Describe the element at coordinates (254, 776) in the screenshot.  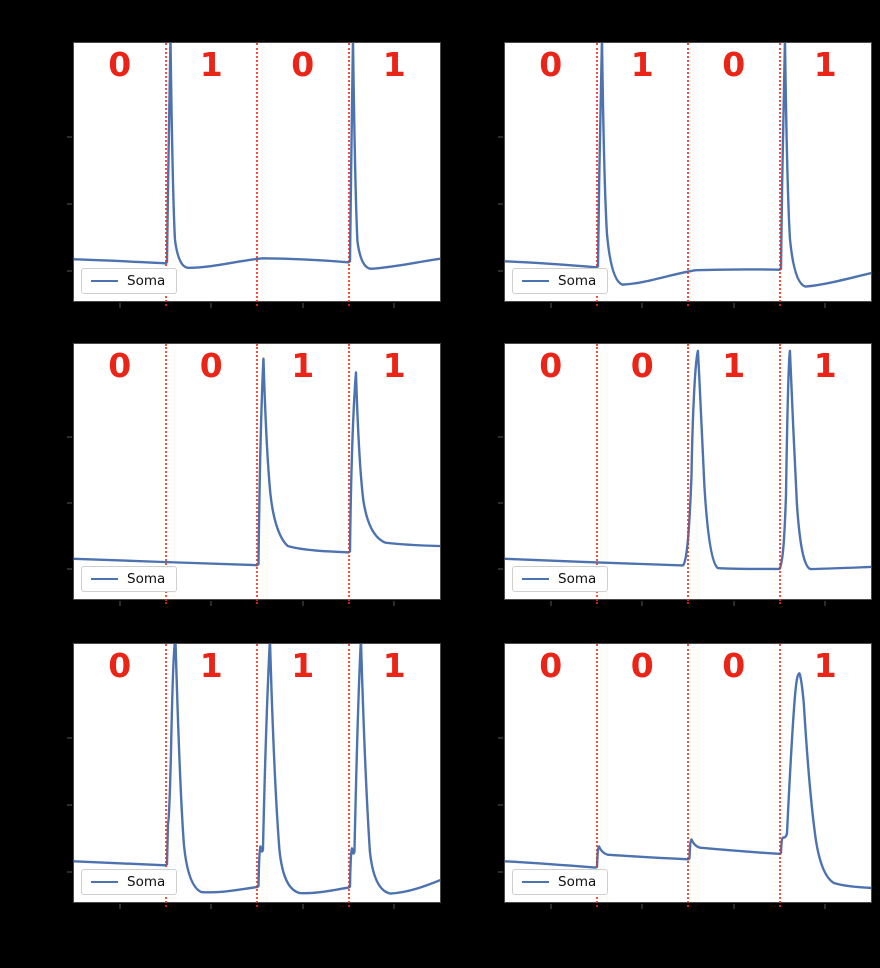
I see `subplot-bottom-left: 0 1 1 1 Soma` at that location.